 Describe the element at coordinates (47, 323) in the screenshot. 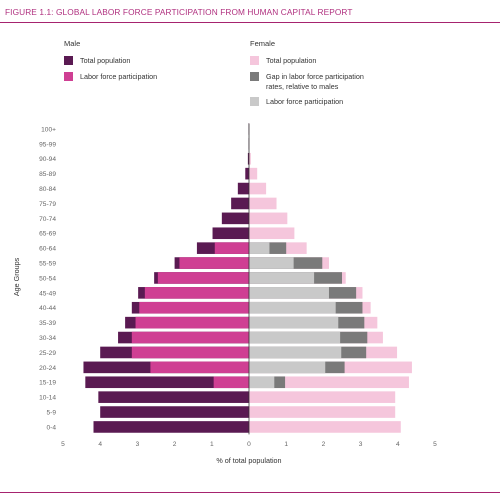

I see `y-tick-label: 35-39` at that location.